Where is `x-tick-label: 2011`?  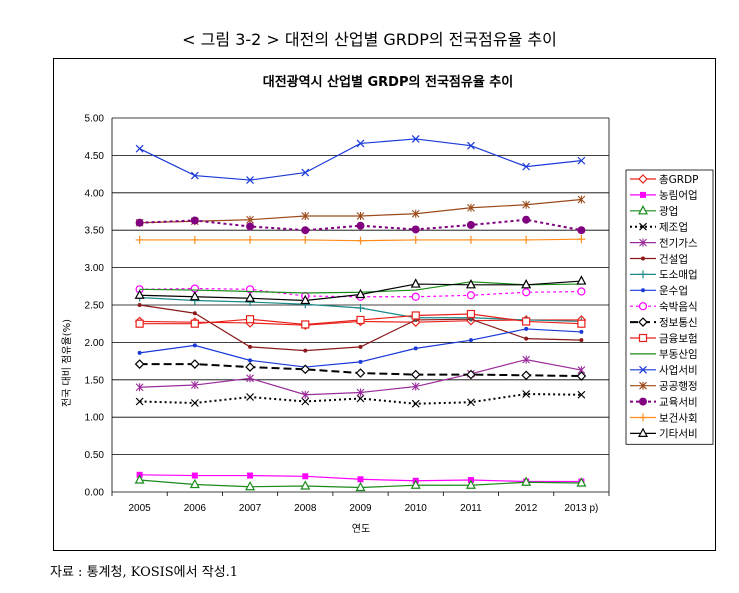 x-tick-label: 2011 is located at coordinates (471, 508).